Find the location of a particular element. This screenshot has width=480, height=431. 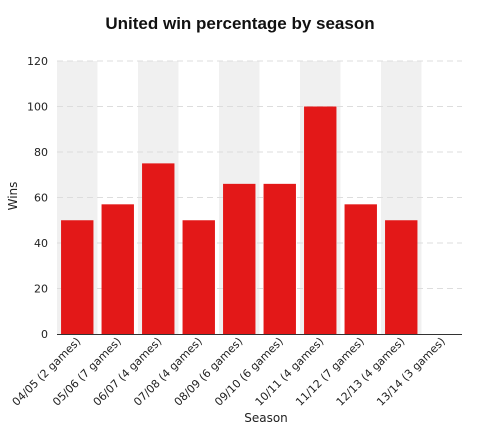

x-tick-label: 08/09 (6 games) is located at coordinates (209, 372).